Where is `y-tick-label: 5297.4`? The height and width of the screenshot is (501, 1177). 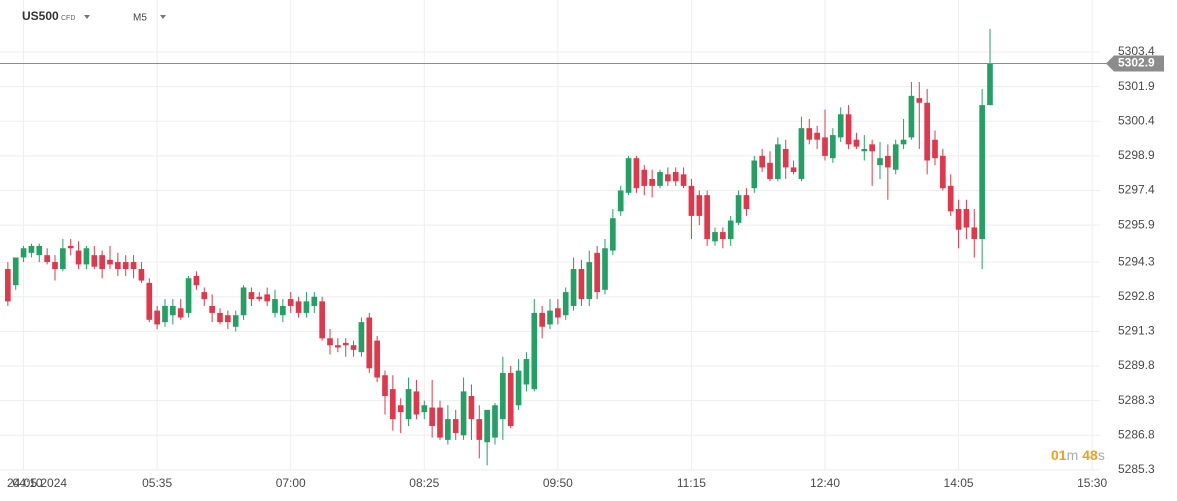
y-tick-label: 5297.4 is located at coordinates (1136, 190).